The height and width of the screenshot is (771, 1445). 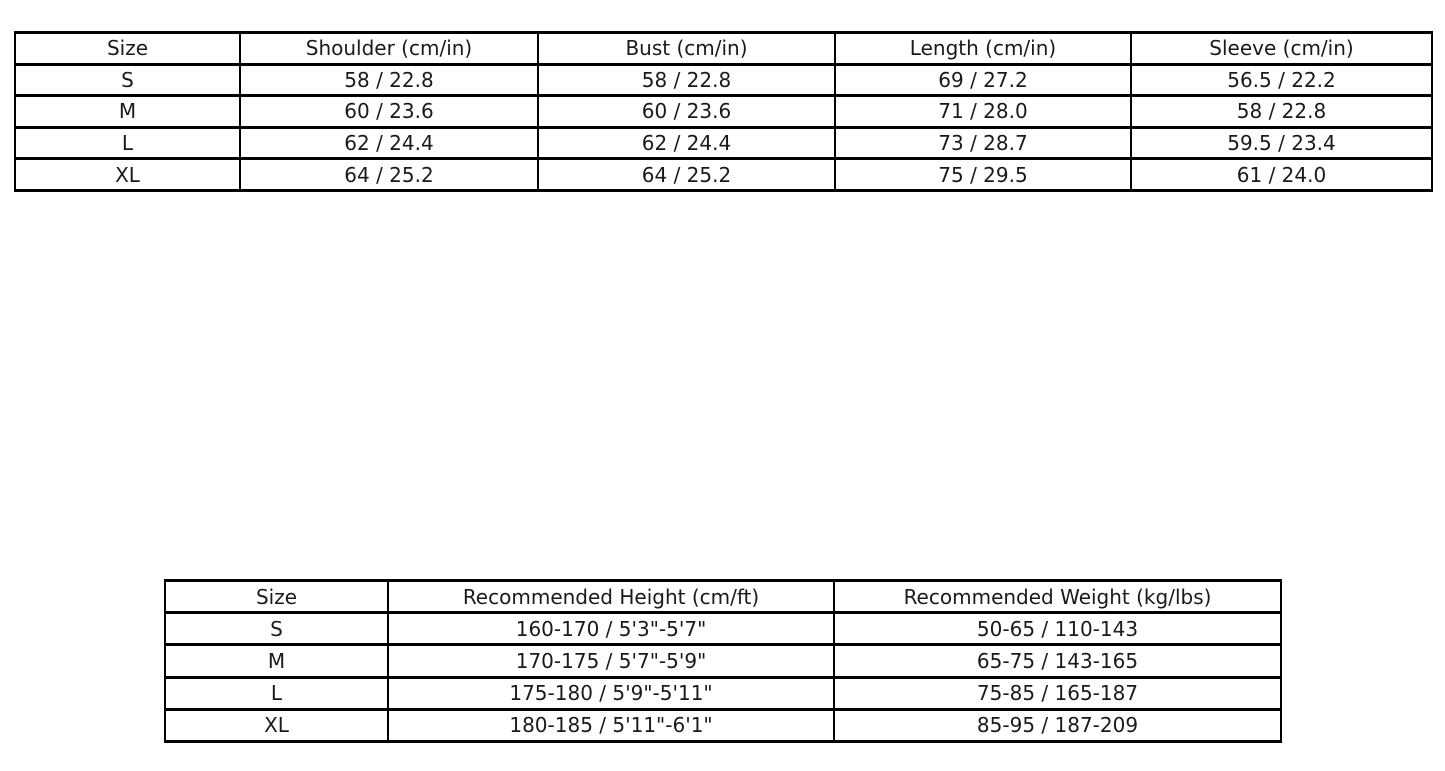 What do you see at coordinates (686, 111) in the screenshot?
I see `bust-value-cell: 60 / 23.6` at bounding box center [686, 111].